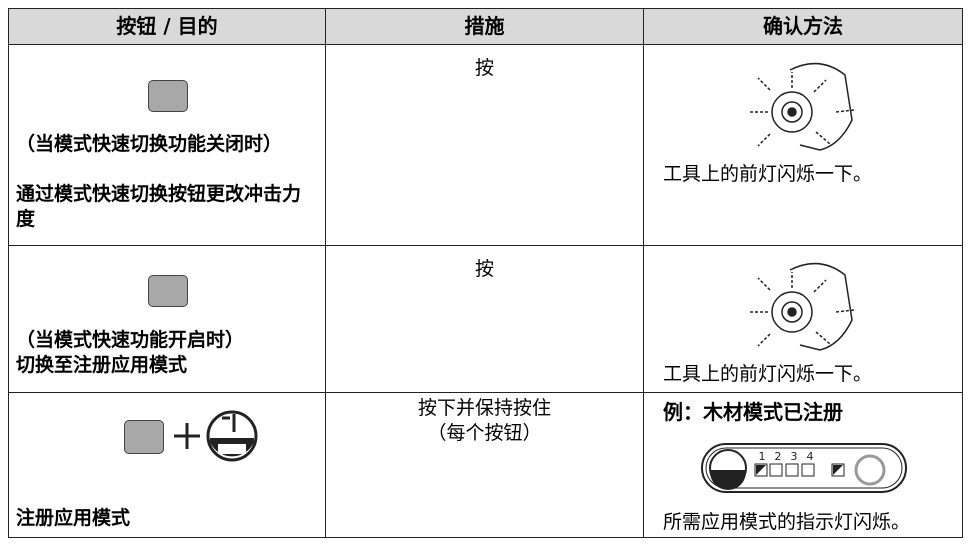 The width and height of the screenshot is (971, 544). I want to click on result-title: 例：木材模式已注册, so click(753, 412).